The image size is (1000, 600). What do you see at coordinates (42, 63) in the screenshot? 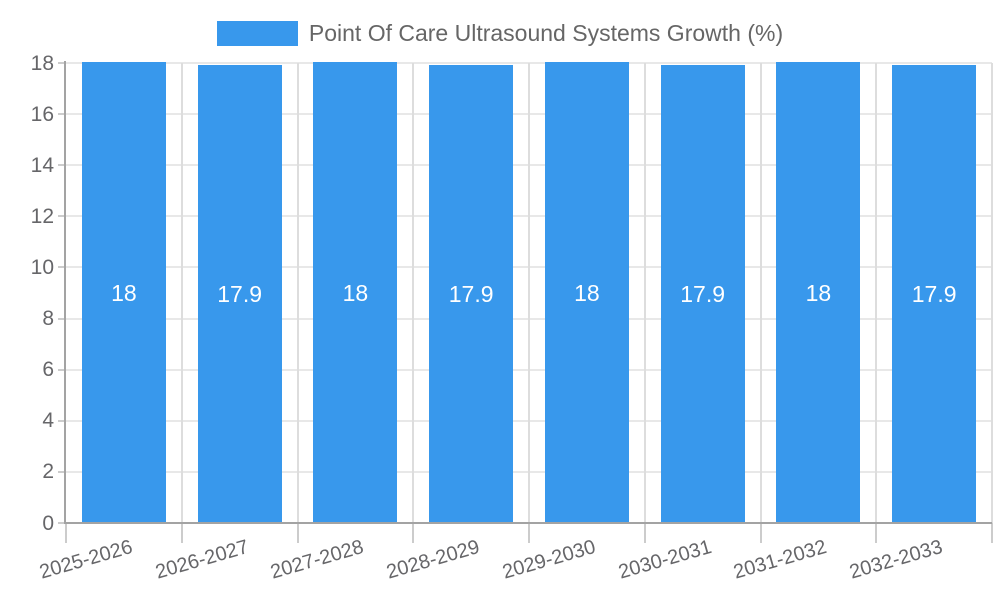
I see `y-axis-label: 18` at bounding box center [42, 63].